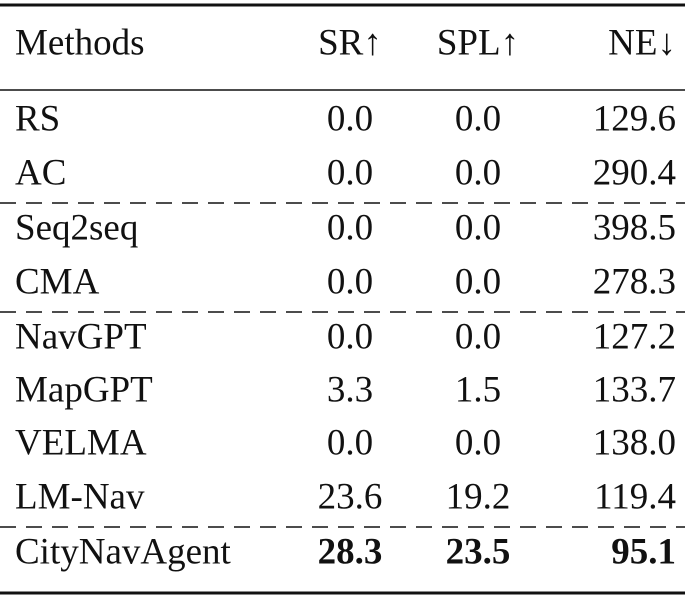  What do you see at coordinates (634, 281) in the screenshot?
I see `metric-cell: 278.3` at bounding box center [634, 281].